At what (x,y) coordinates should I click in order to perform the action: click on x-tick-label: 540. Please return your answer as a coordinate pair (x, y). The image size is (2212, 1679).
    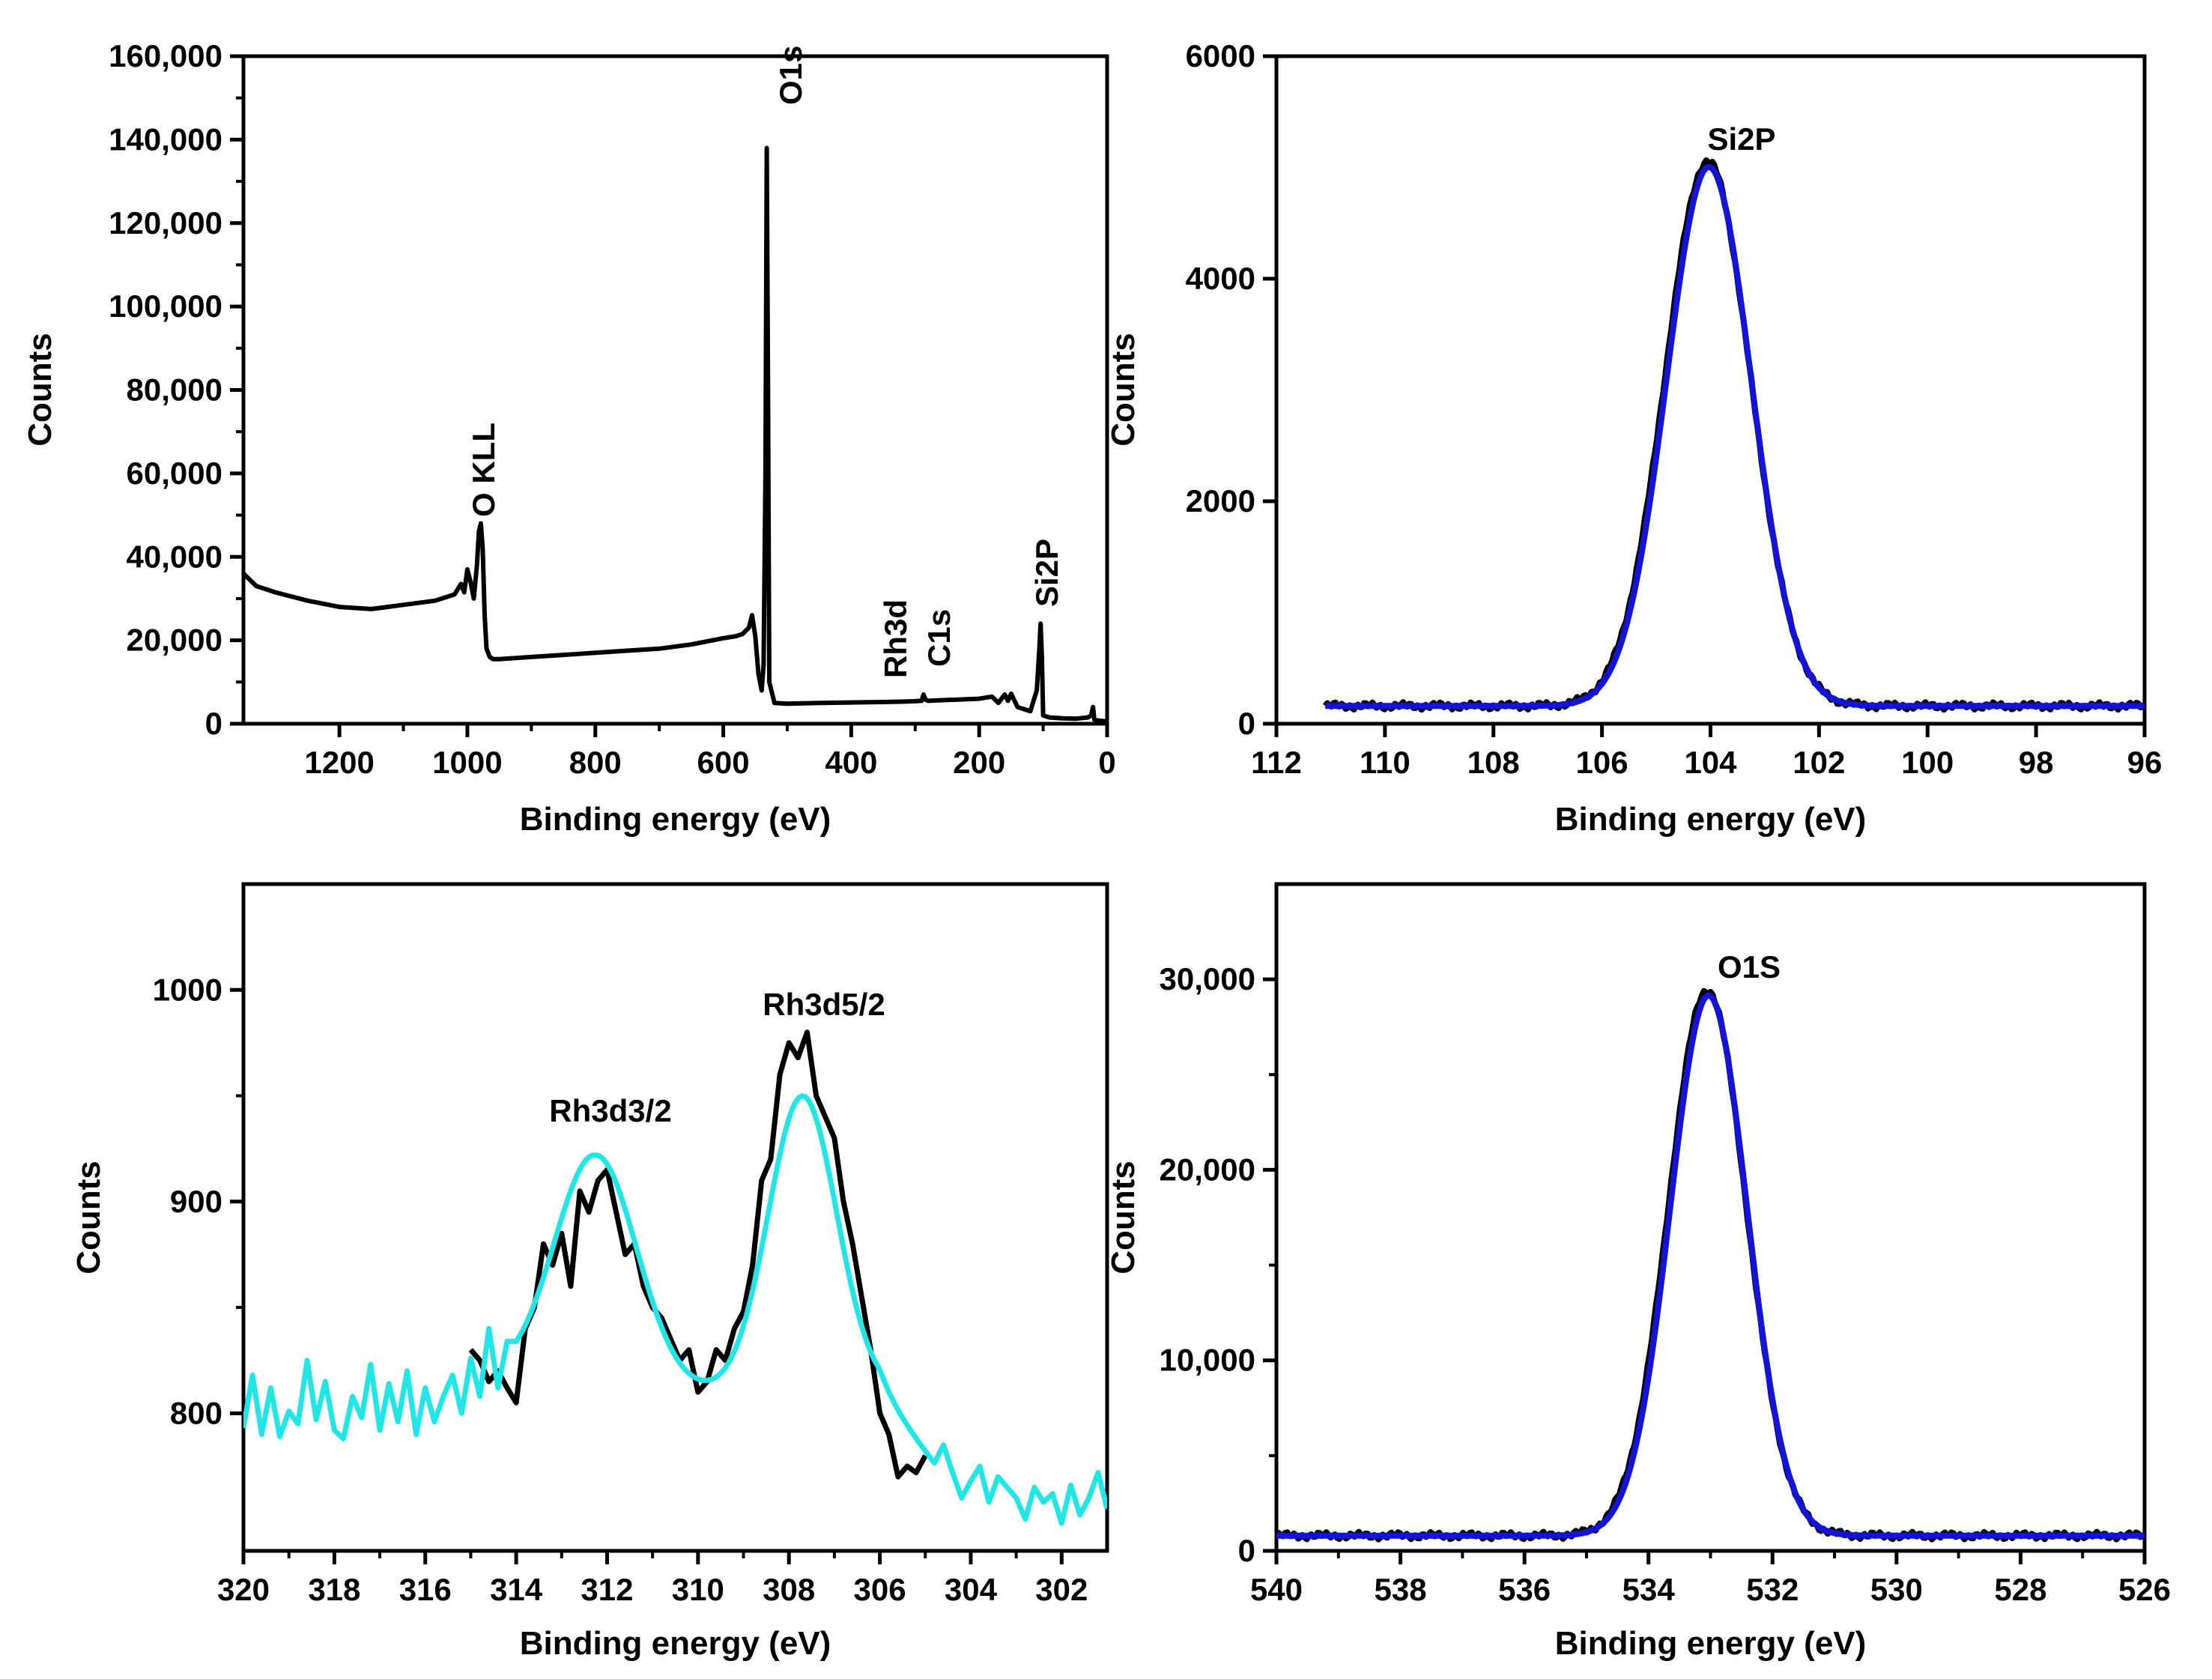
    Looking at the image, I should click on (1276, 1589).